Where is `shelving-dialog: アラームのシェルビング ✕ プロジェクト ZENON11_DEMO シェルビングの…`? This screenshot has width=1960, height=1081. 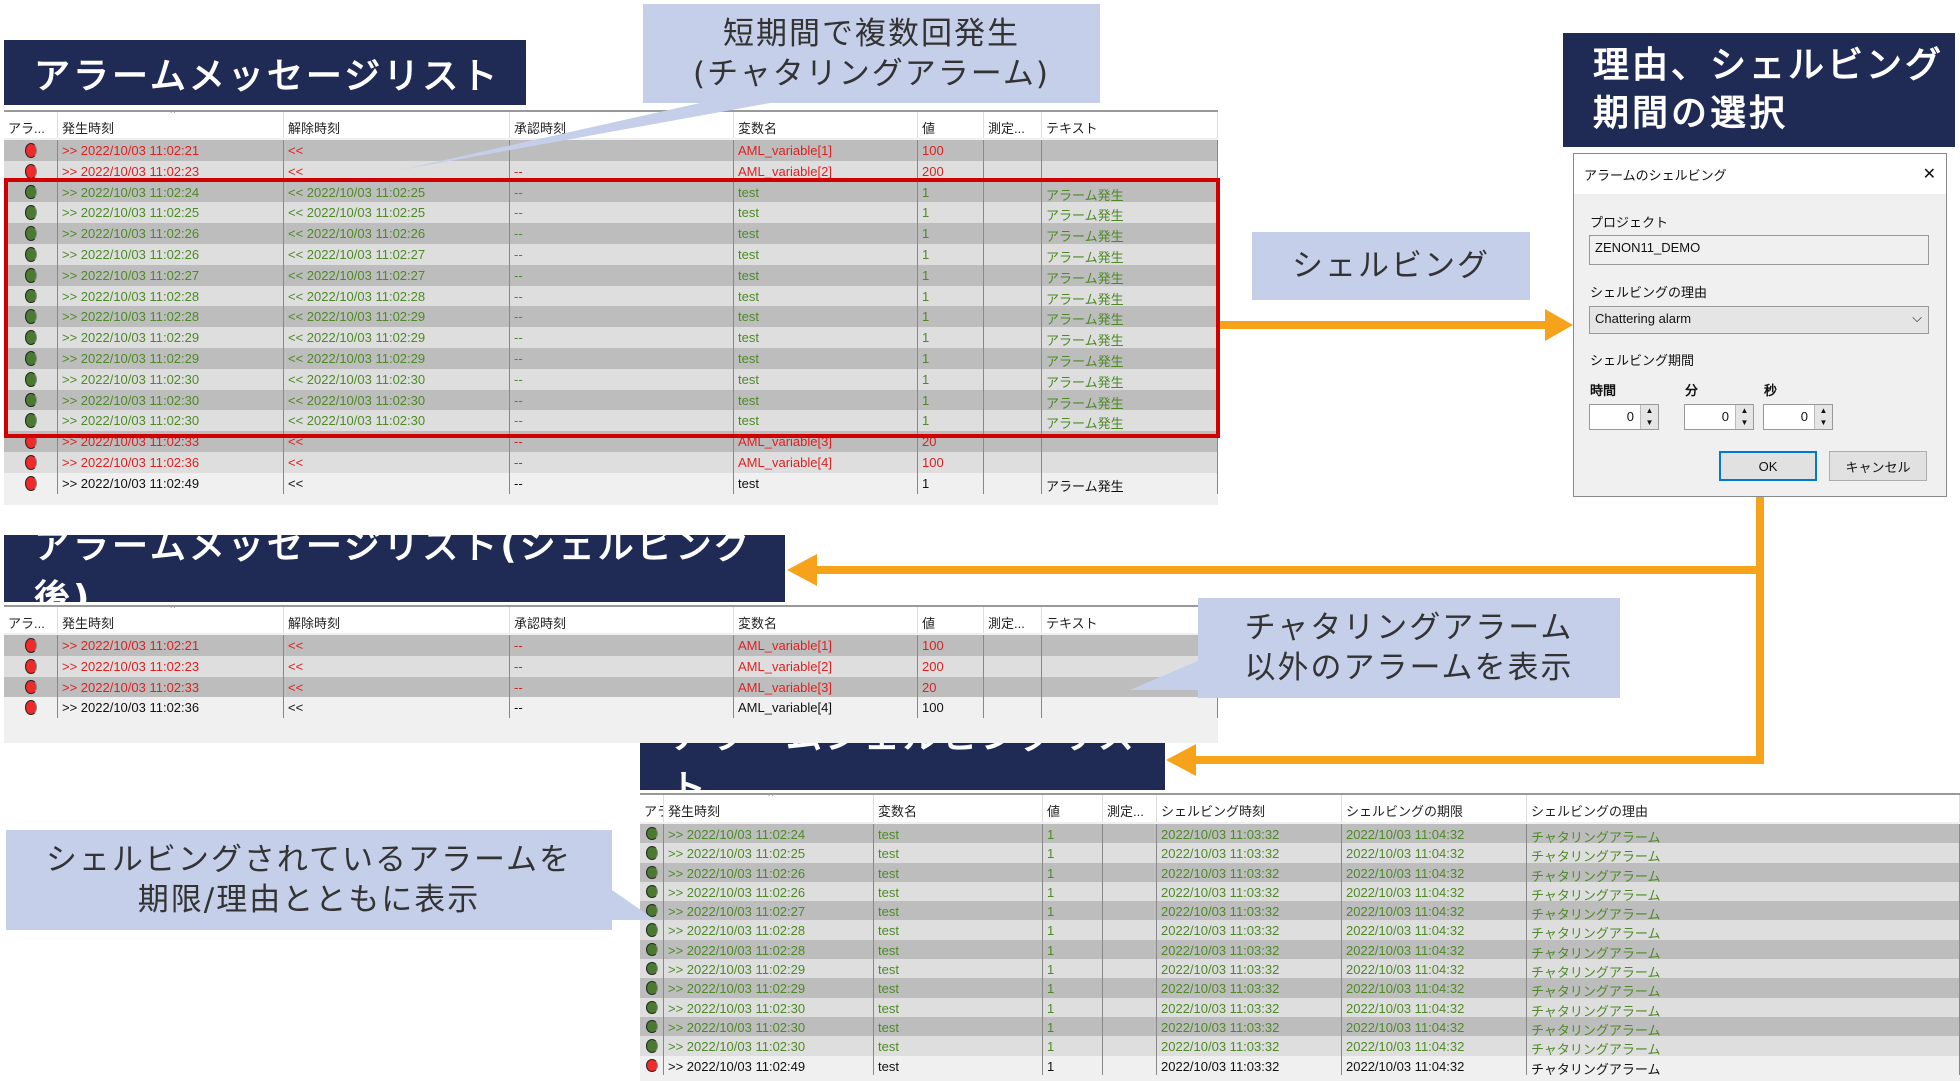
shelving-dialog: アラームのシェルビング ✕ プロジェクト ZENON11_DEMO シェルビングの… is located at coordinates (1760, 325).